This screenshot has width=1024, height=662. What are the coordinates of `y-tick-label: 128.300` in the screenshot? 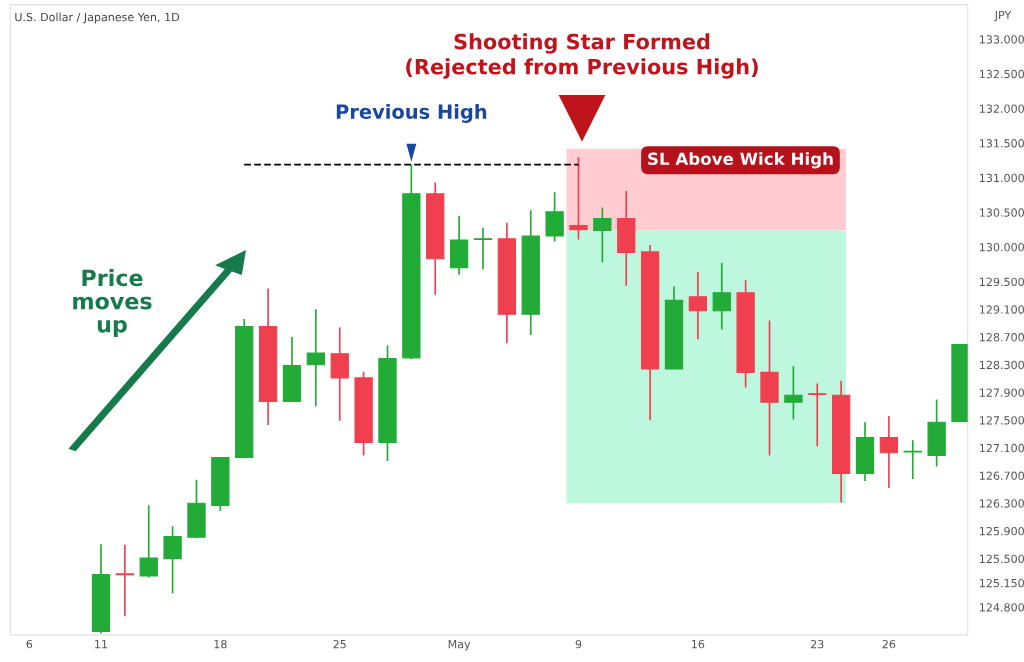 It's located at (1002, 365).